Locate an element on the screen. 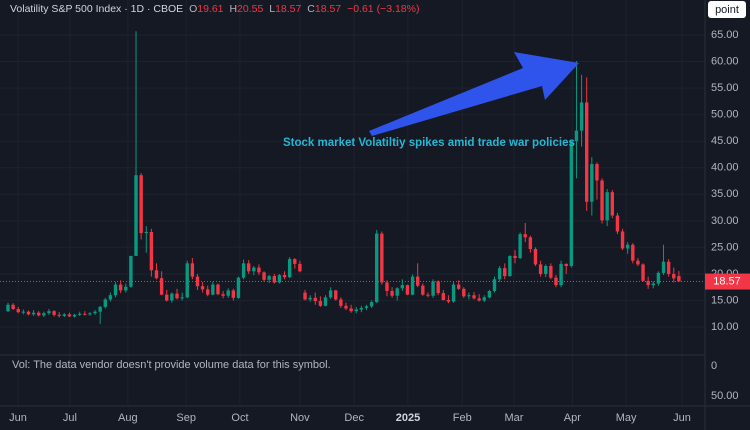 Image resolution: width=750 pixels, height=430 pixels. y-tick-label: 35.00 is located at coordinates (725, 194).